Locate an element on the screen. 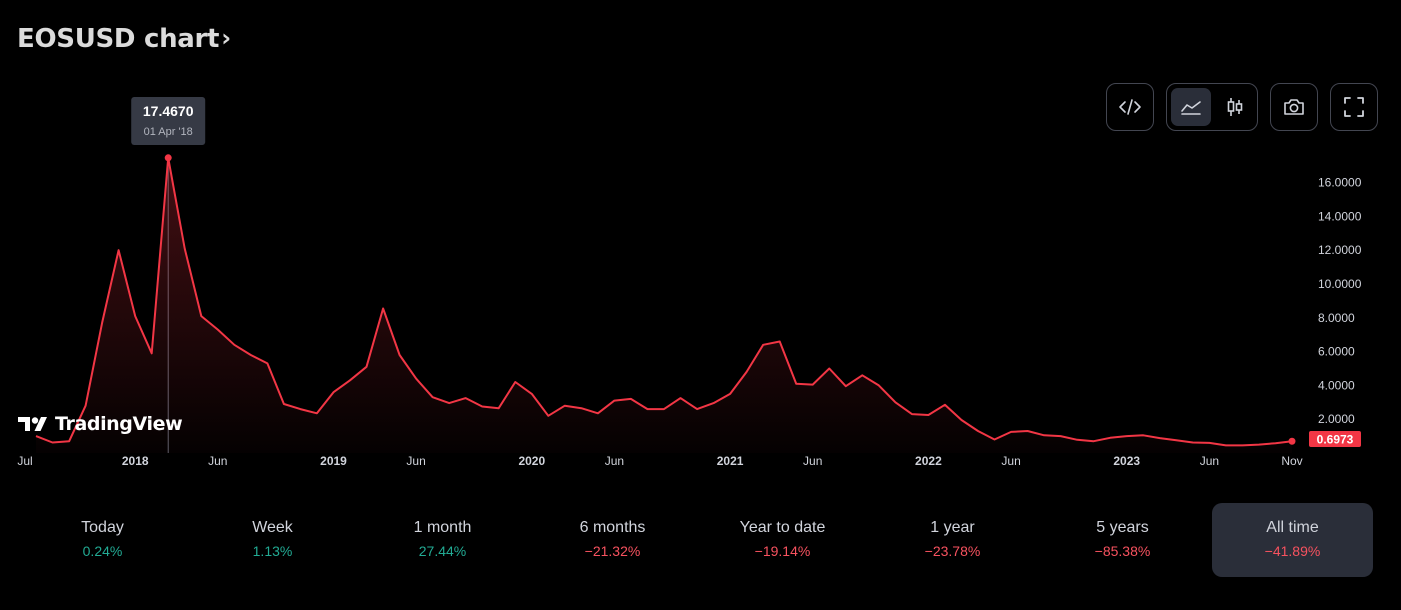  y-tick-label: 10.0000 is located at coordinates (1340, 284).